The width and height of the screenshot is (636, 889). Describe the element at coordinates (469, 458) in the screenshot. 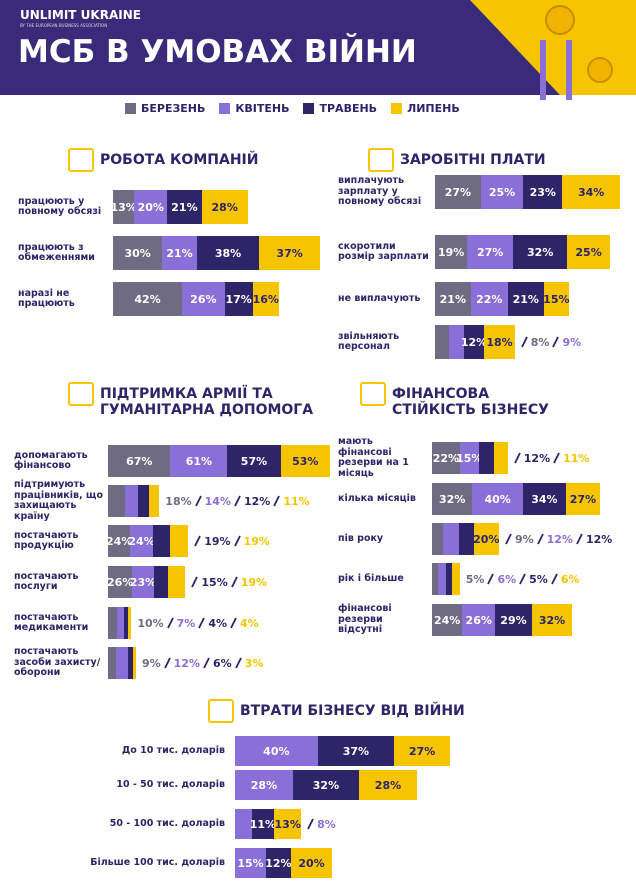

I see `bar-segment: 15%` at that location.